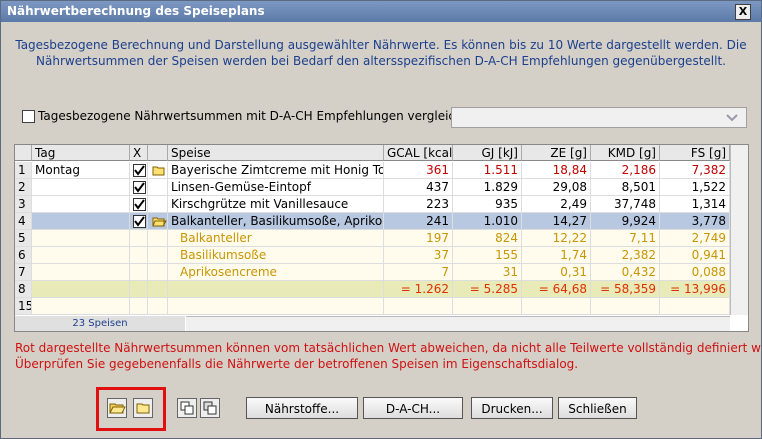 Image resolution: width=762 pixels, height=439 pixels. Describe the element at coordinates (695, 153) in the screenshot. I see `header-cell: FS [g]` at that location.